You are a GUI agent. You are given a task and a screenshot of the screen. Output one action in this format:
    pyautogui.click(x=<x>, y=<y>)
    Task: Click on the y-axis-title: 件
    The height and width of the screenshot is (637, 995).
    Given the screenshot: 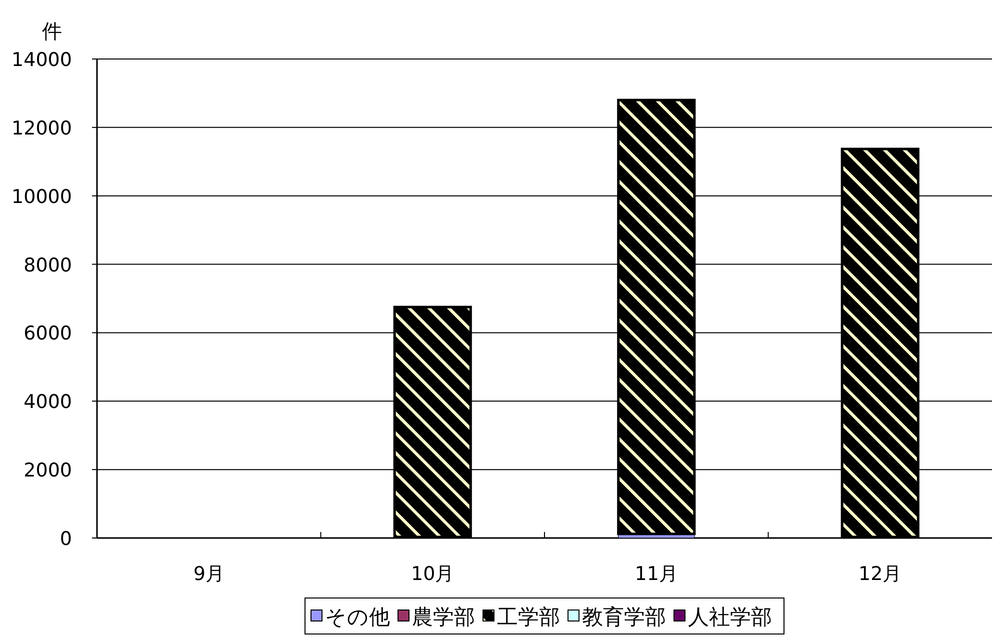 What is the action you would take?
    pyautogui.click(x=52, y=31)
    